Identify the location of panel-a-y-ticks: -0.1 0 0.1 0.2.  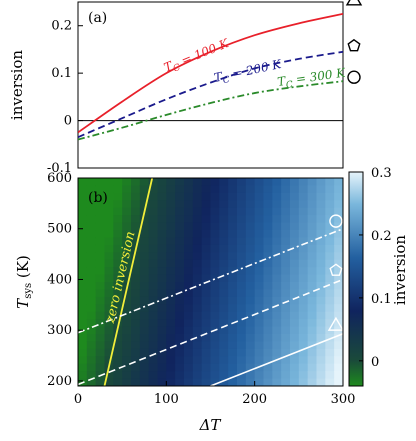
(65, 97).